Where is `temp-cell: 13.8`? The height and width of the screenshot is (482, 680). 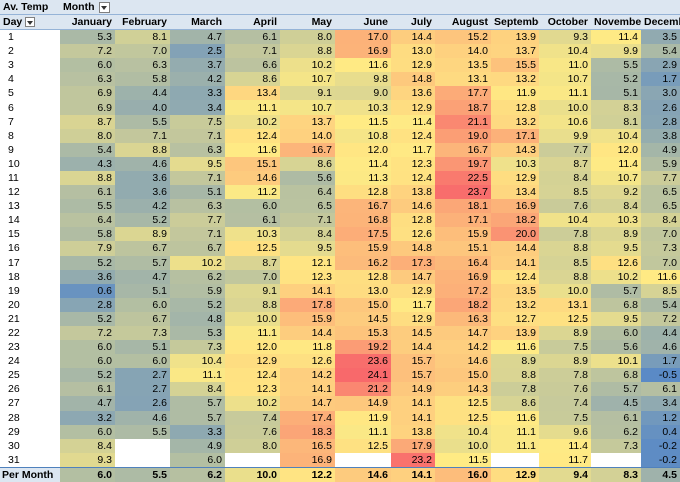 temp-cell: 13.8 is located at coordinates (413, 192).